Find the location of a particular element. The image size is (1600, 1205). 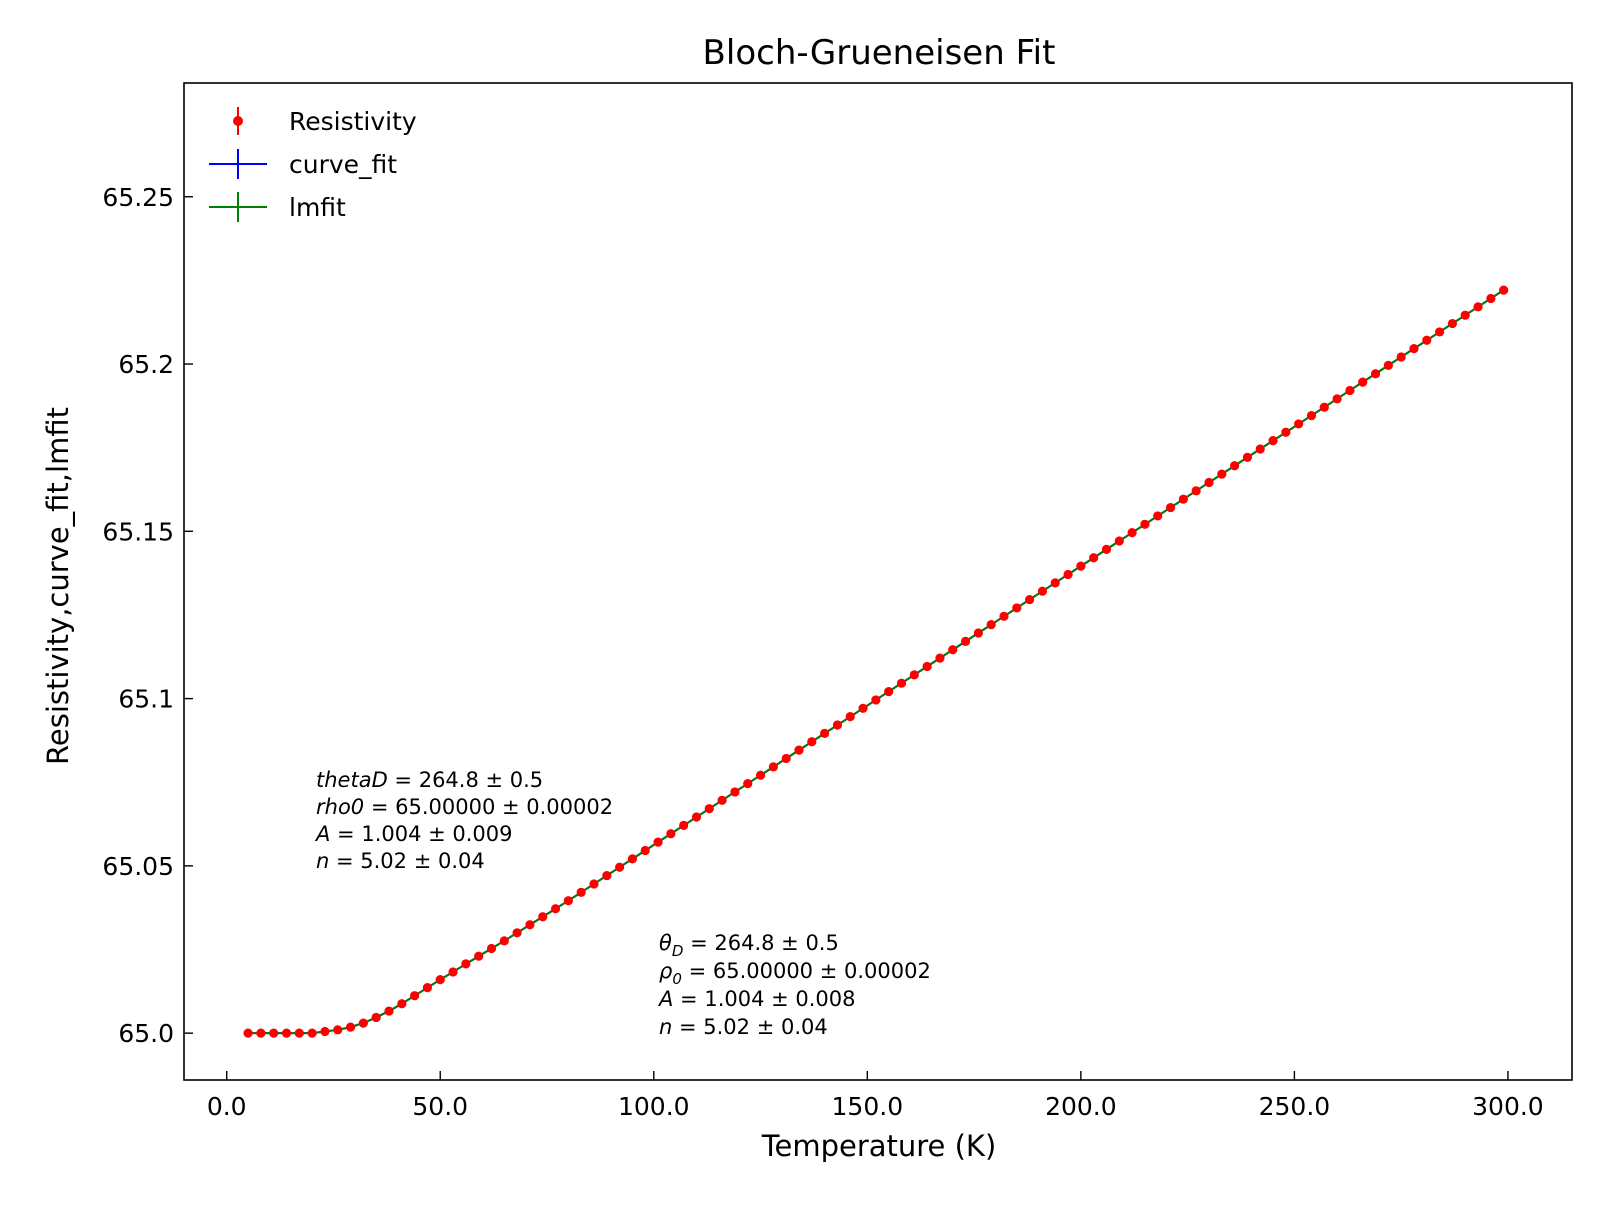

curvefit-param-3: n = 5.02 ± 0.04 is located at coordinates (743, 1027).